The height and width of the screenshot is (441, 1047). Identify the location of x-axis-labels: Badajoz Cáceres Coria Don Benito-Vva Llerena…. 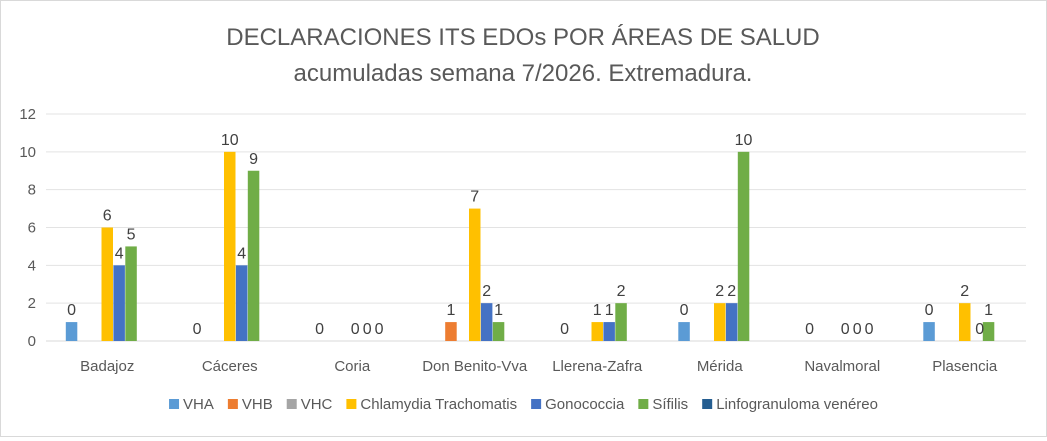
(539, 366).